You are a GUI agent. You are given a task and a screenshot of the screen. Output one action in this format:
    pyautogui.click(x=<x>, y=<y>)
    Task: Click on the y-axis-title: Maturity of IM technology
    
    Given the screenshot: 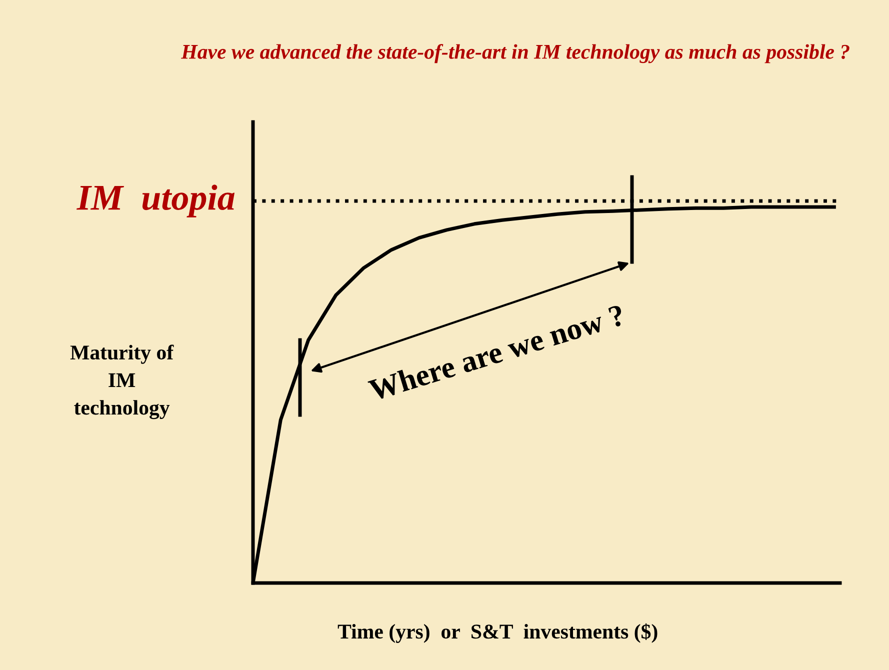 What is the action you would take?
    pyautogui.click(x=122, y=382)
    